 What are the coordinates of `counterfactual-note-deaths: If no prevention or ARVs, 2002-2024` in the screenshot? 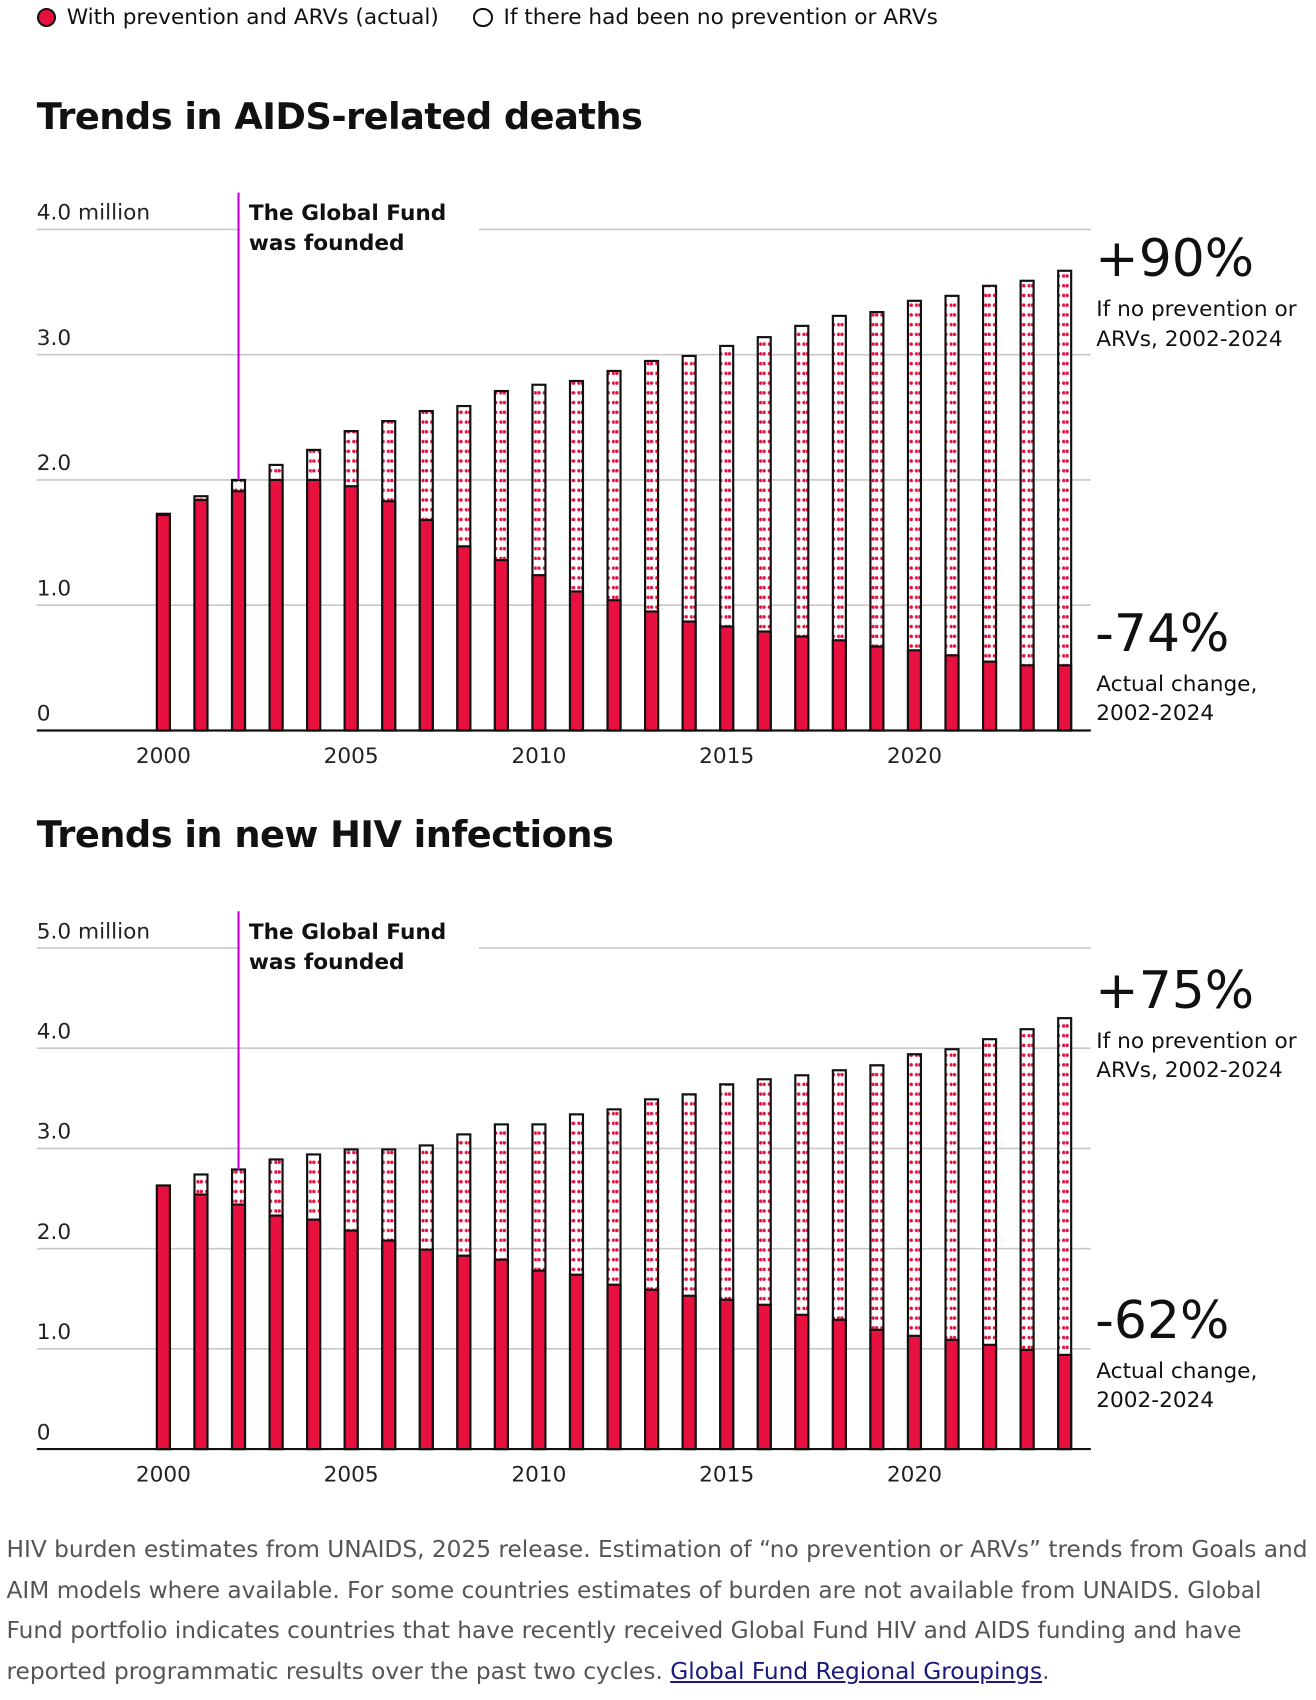 It's located at (1196, 324).